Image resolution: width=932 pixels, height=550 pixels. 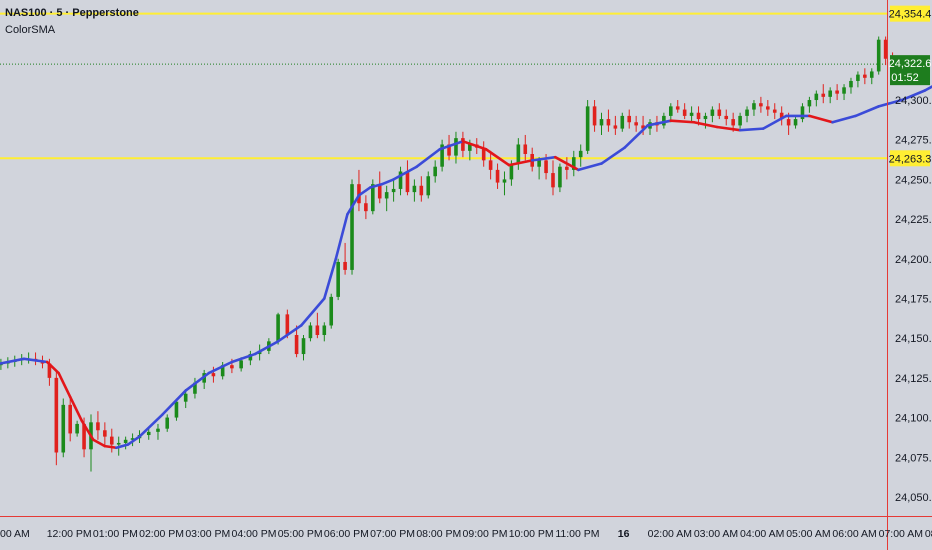 What do you see at coordinates (72, 22) in the screenshot?
I see `chart-legend: NAS100 · 5 · Pepperstone ColorSMA` at bounding box center [72, 22].